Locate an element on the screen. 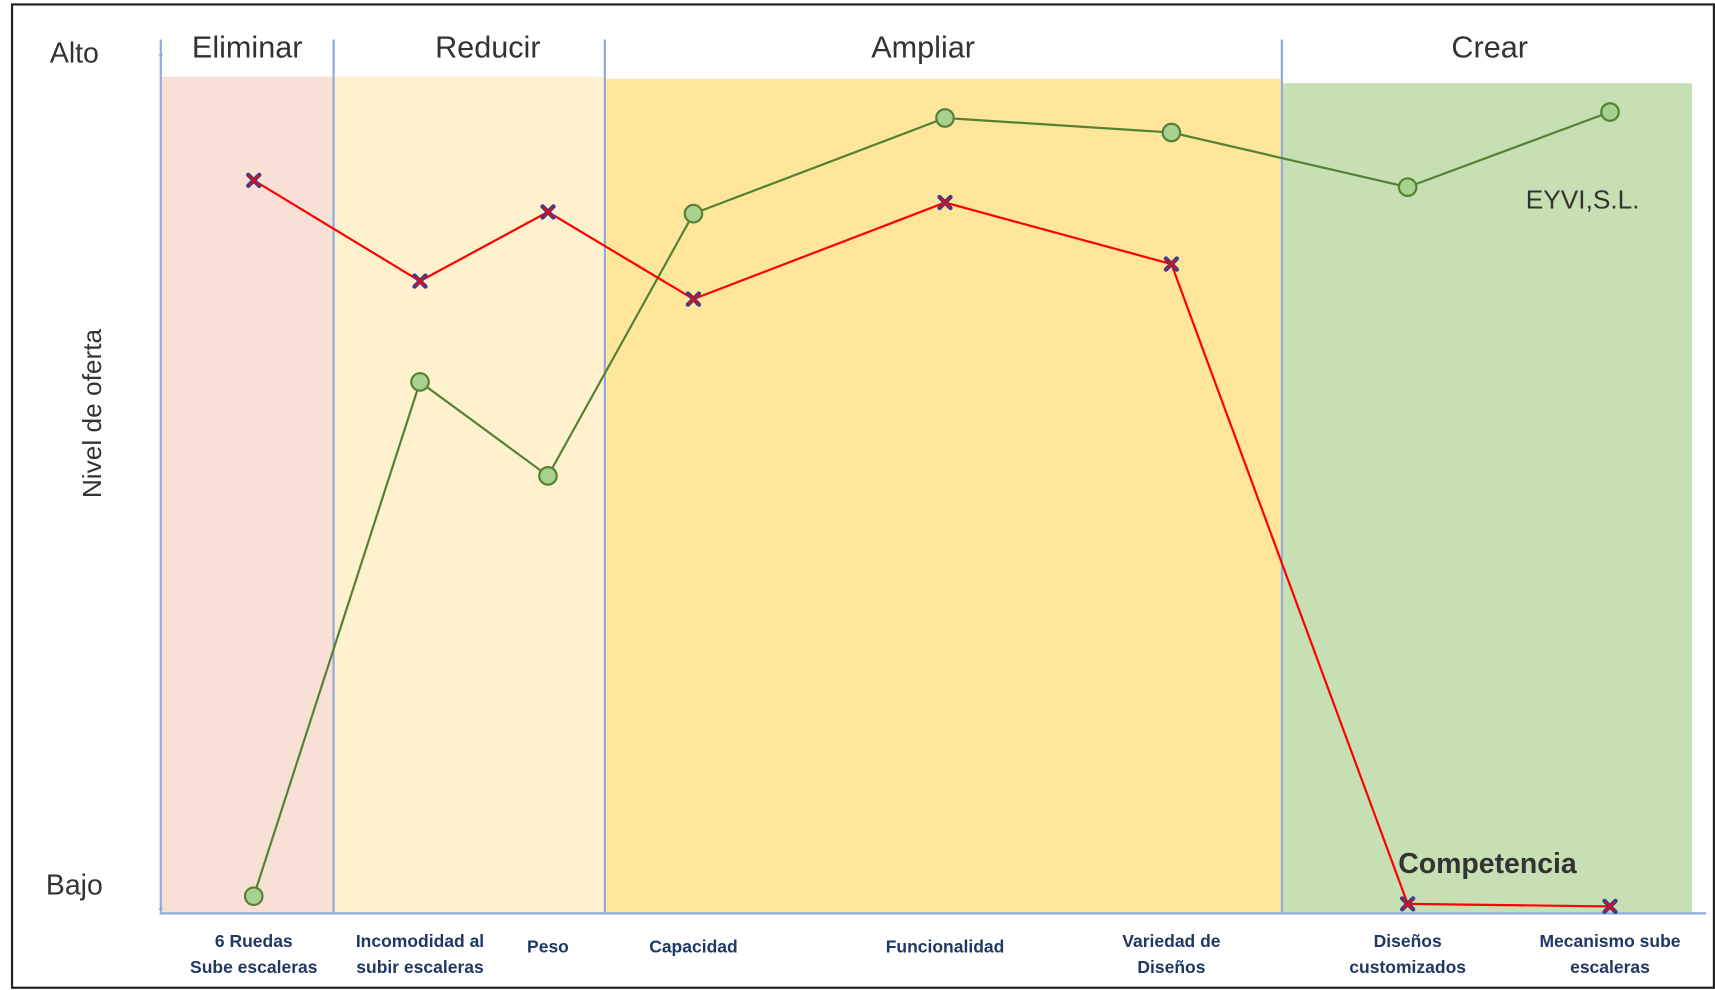 The image size is (1715, 990). x-tick-label: Capacidad is located at coordinates (693, 946).